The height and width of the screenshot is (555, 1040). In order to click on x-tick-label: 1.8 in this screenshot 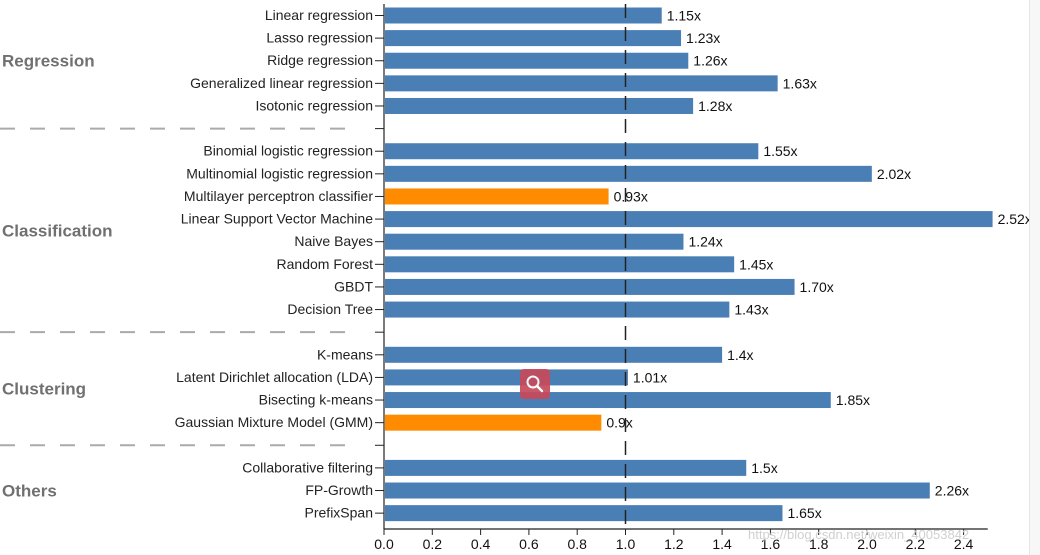, I will do `click(819, 544)`.